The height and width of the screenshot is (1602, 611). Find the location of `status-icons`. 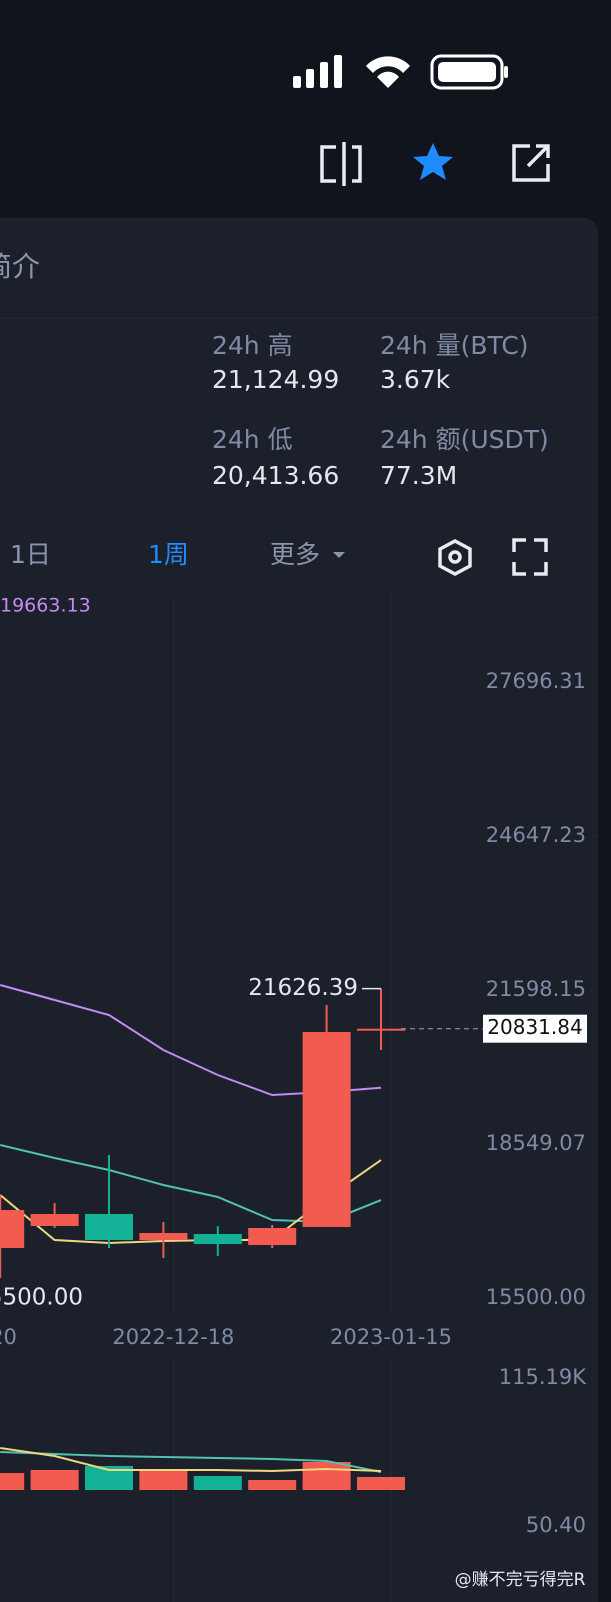

status-icons is located at coordinates (400, 72).